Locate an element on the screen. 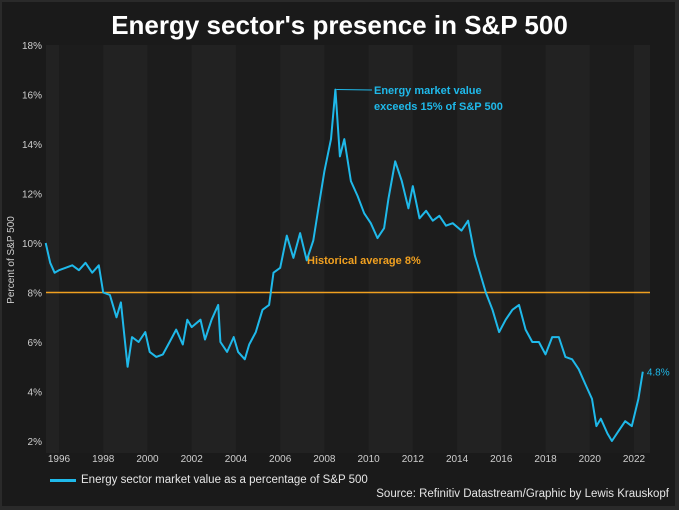  x-tick-label: 1998 is located at coordinates (103, 459).